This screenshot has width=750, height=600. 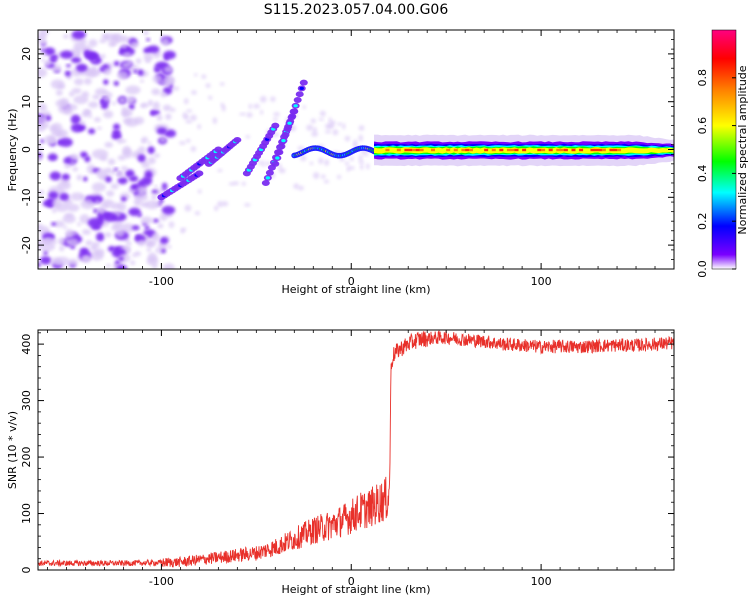 I want to click on y-tick-label: 400, so click(x=26, y=344).